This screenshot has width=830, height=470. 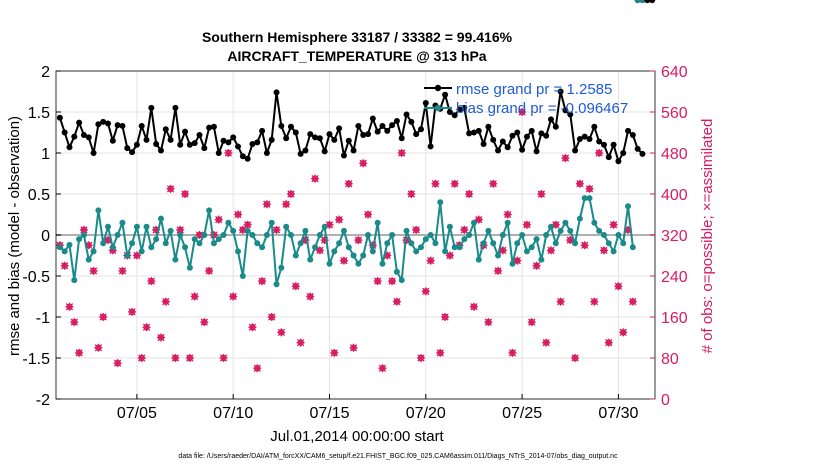 What do you see at coordinates (378, 408) in the screenshot?
I see `x-axis: 07/05 07/10 07/15 07/20 07/25 07/30` at bounding box center [378, 408].